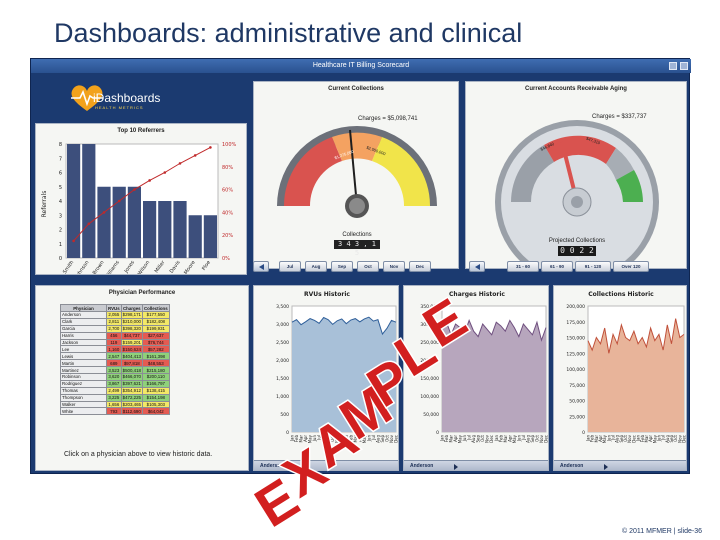  Describe the element at coordinates (577, 386) in the screenshot. I see `y-tick-label: 75,000` at that location.